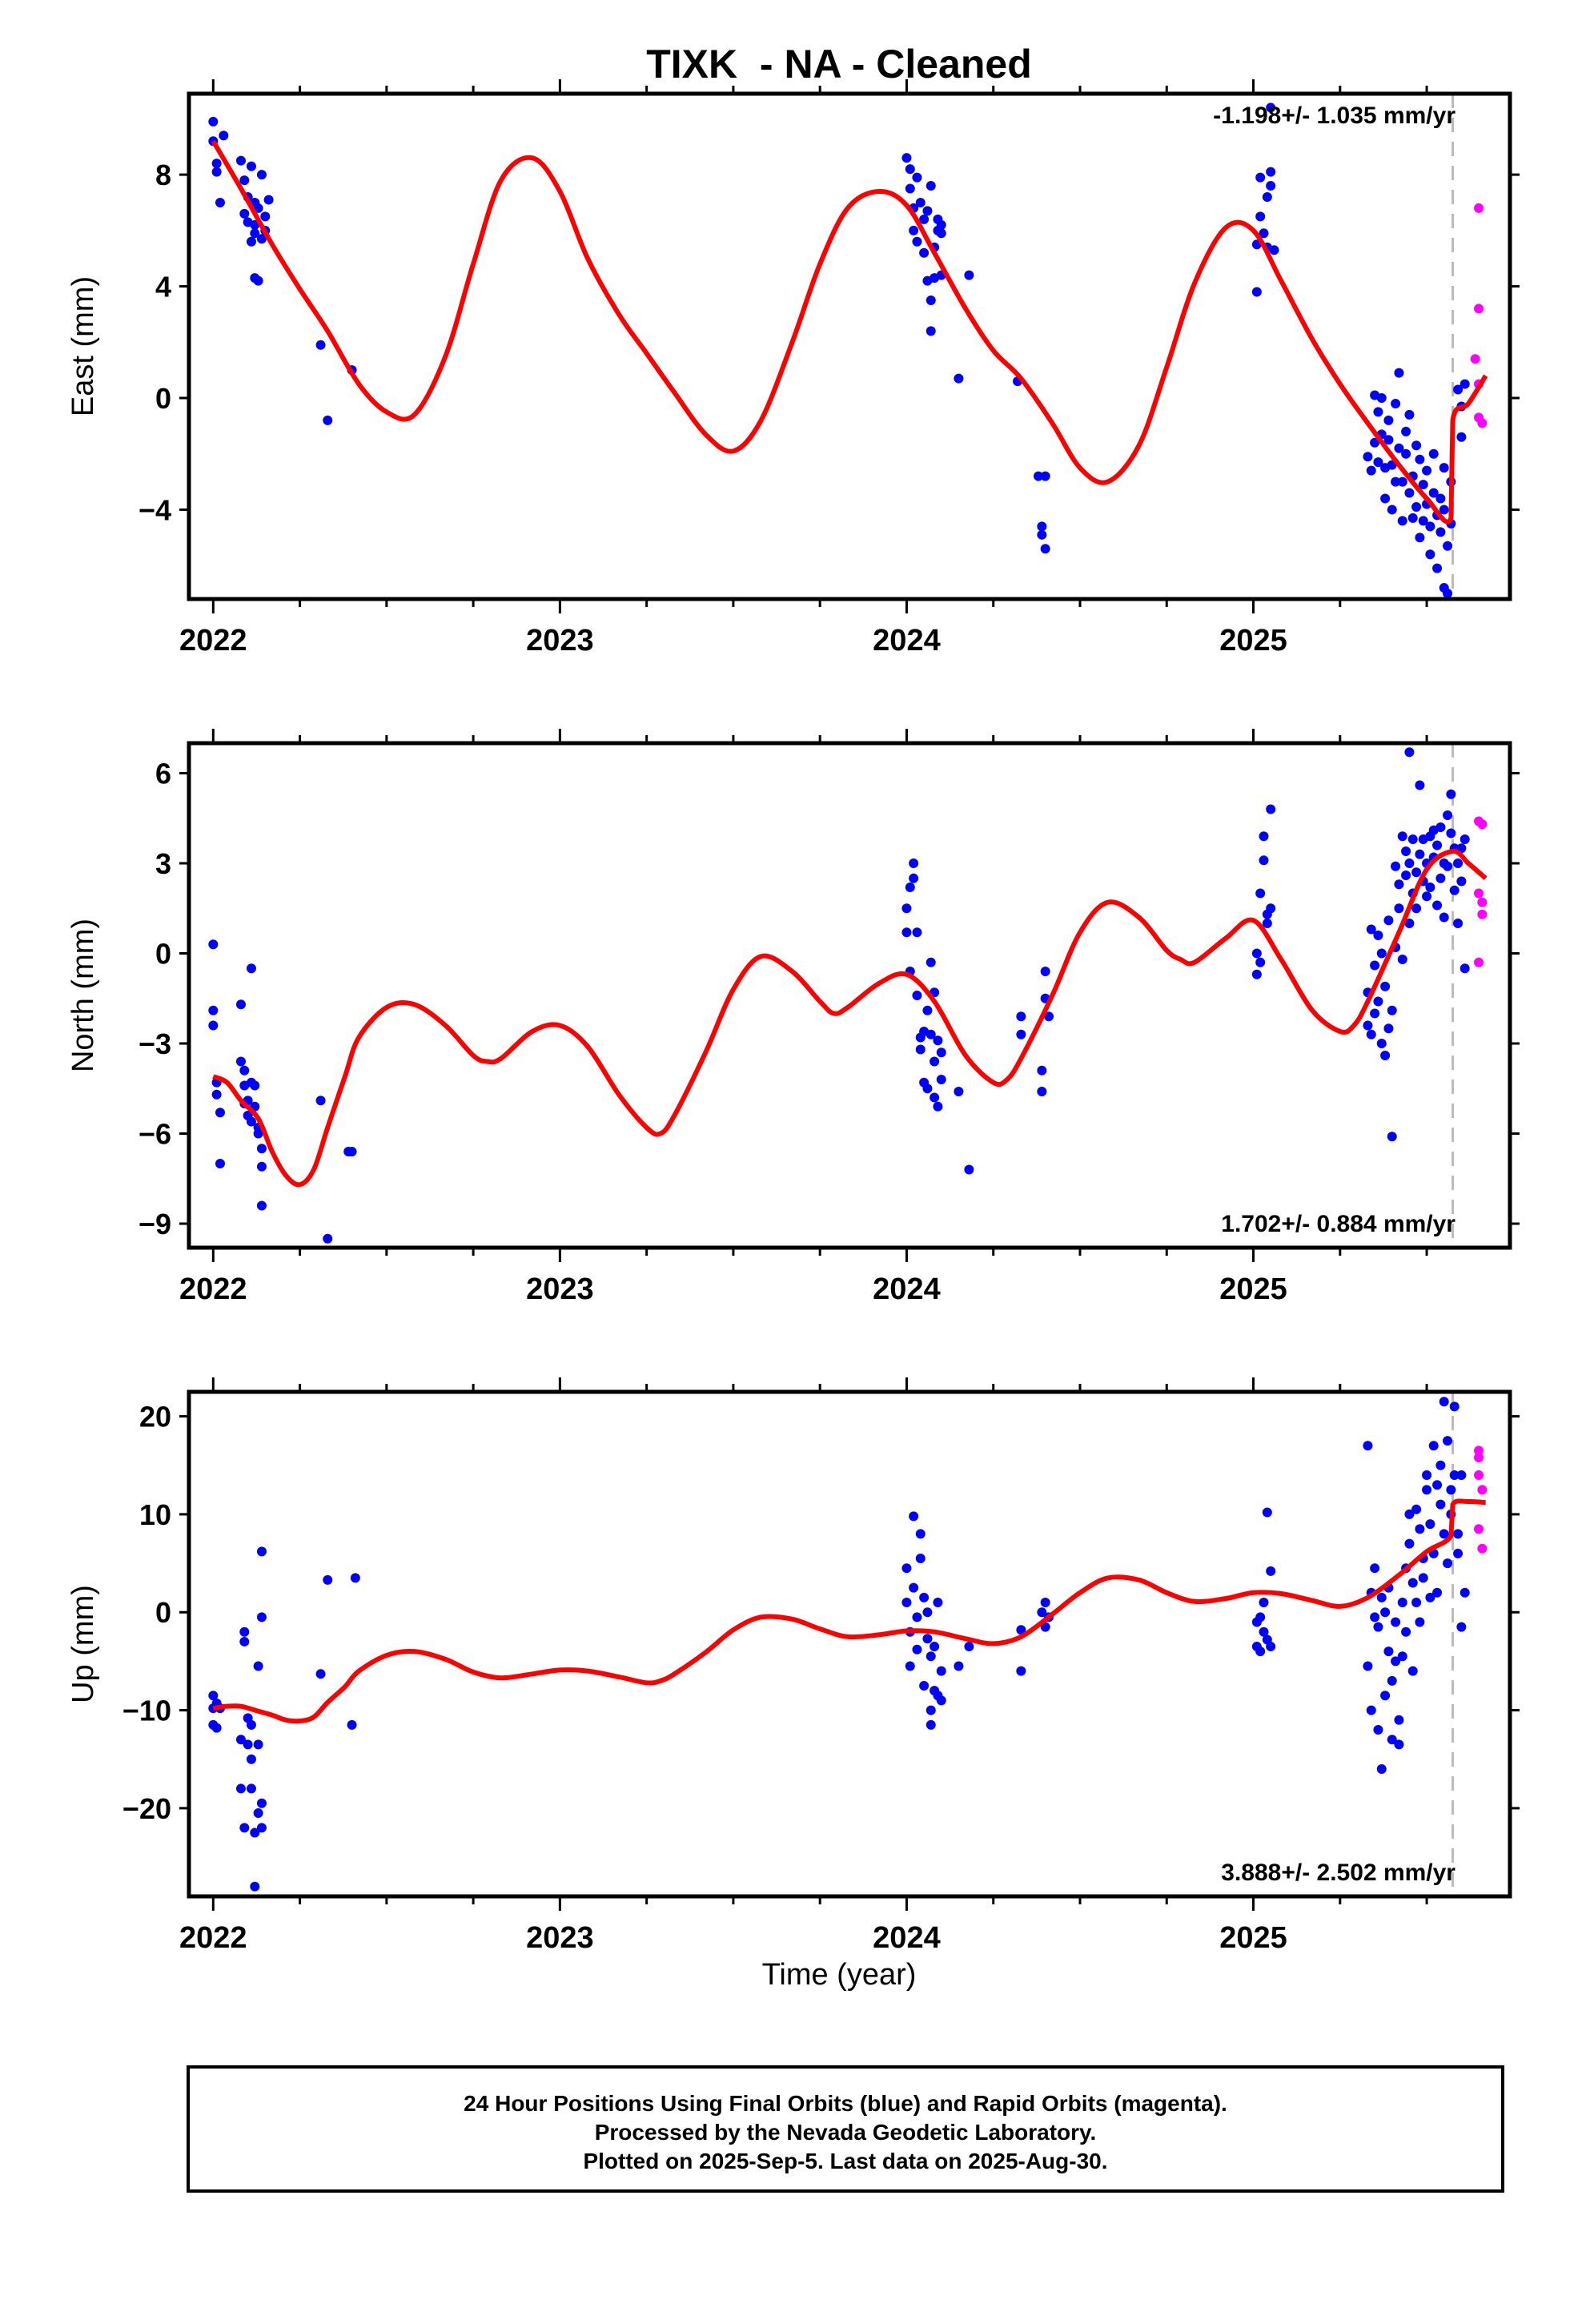 The width and height of the screenshot is (1582, 2324). Describe the element at coordinates (155, 1224) in the screenshot. I see `y-tick-label: −9` at that location.